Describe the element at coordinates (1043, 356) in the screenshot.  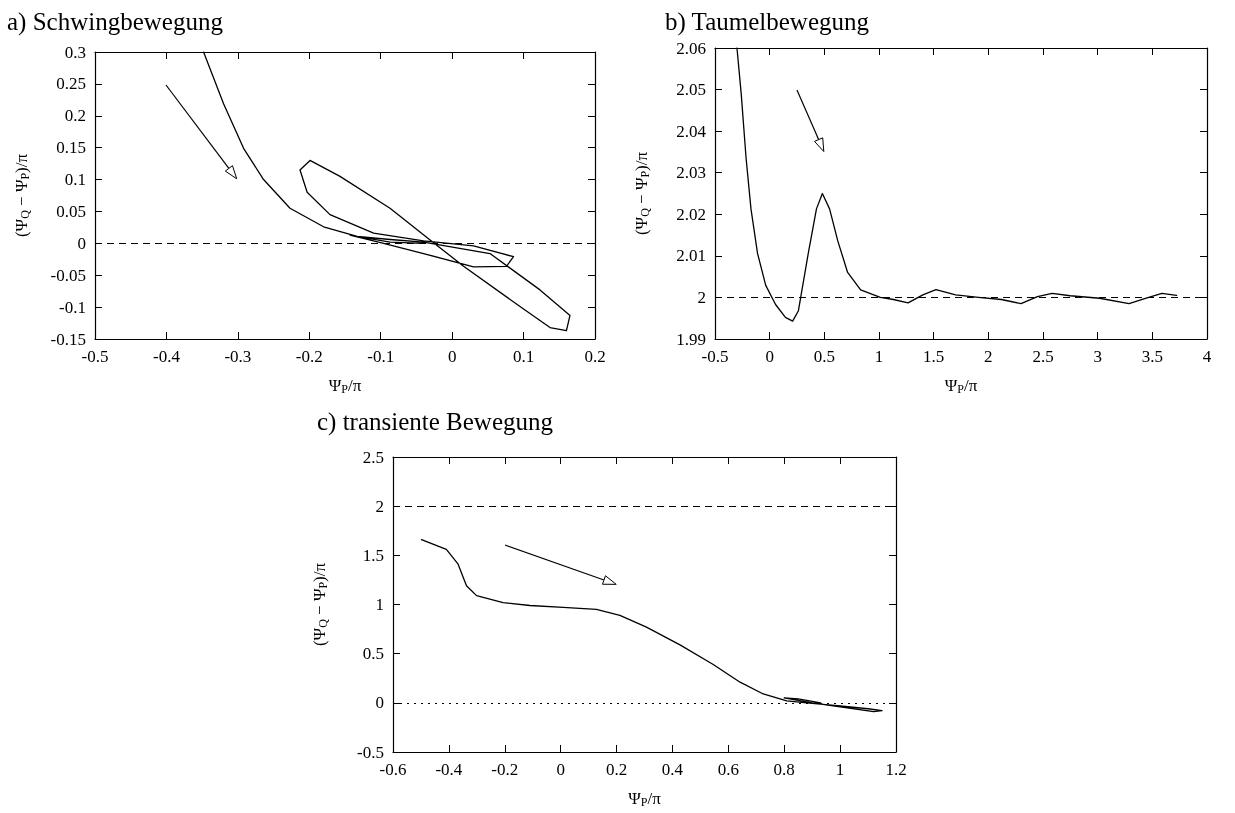
I see `x-tick-label: 2.5` at that location.